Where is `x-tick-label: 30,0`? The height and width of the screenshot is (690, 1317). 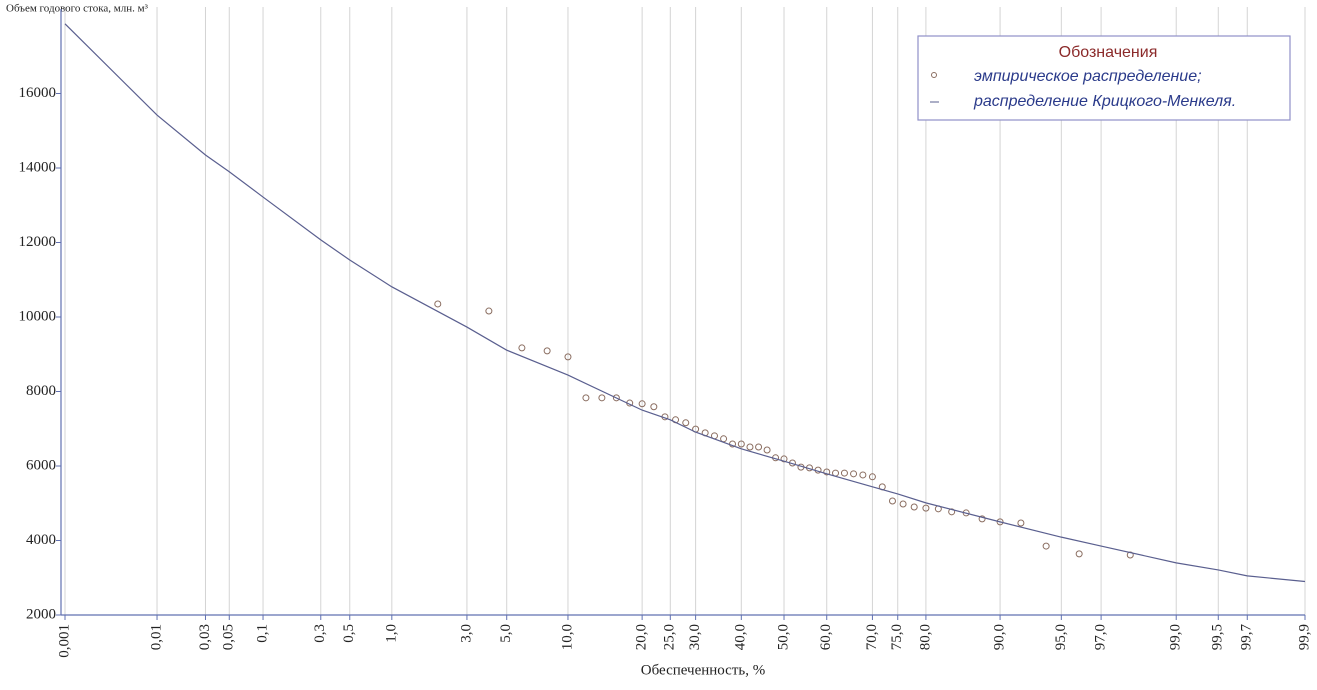
x-tick-label: 30,0 is located at coordinates (695, 637).